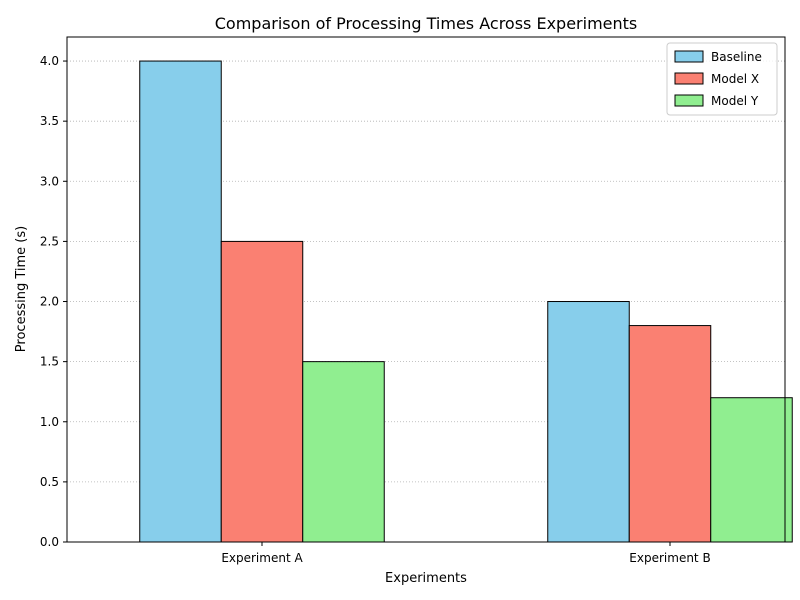  What do you see at coordinates (49, 241) in the screenshot?
I see `y-tick-label: 2.5` at bounding box center [49, 241].